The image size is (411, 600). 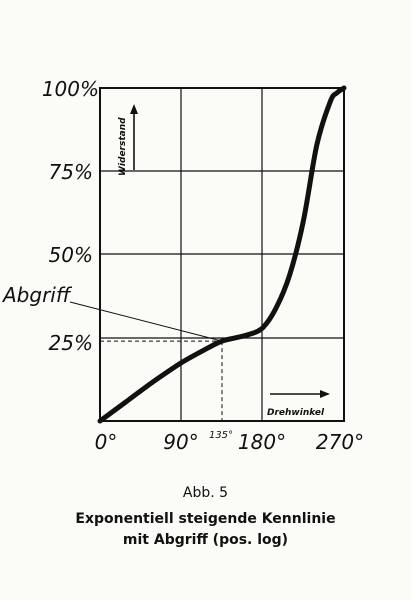 What do you see at coordinates (205, 493) in the screenshot?
I see `caption-figure-number: Abb. 5` at bounding box center [205, 493].